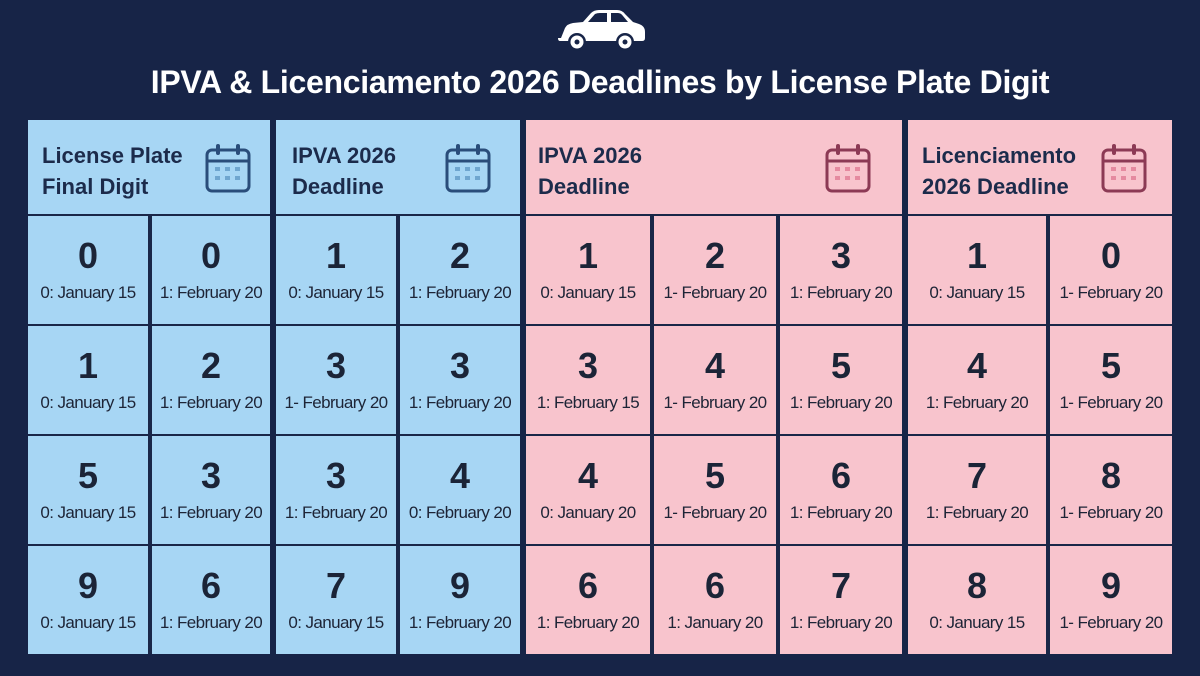  Describe the element at coordinates (588, 402) in the screenshot. I see `deadline-date: 1: February 15` at that location.